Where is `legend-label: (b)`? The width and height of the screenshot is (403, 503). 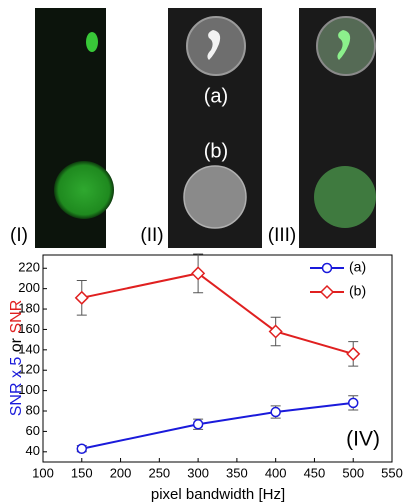
legend-label: (b) is located at coordinates (357, 291).